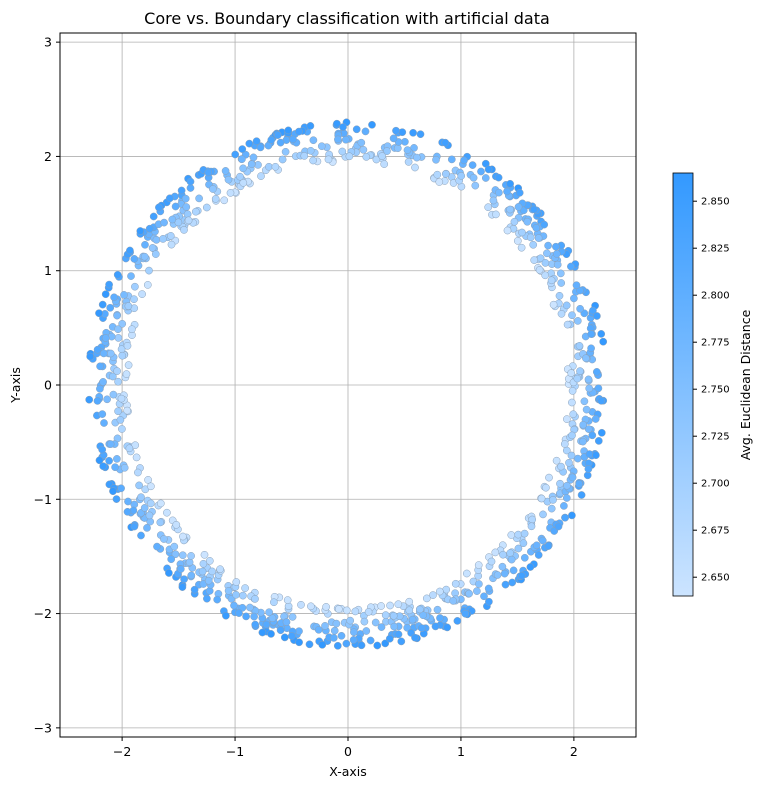  I want to click on x-tick-label: −2, so click(122, 751).